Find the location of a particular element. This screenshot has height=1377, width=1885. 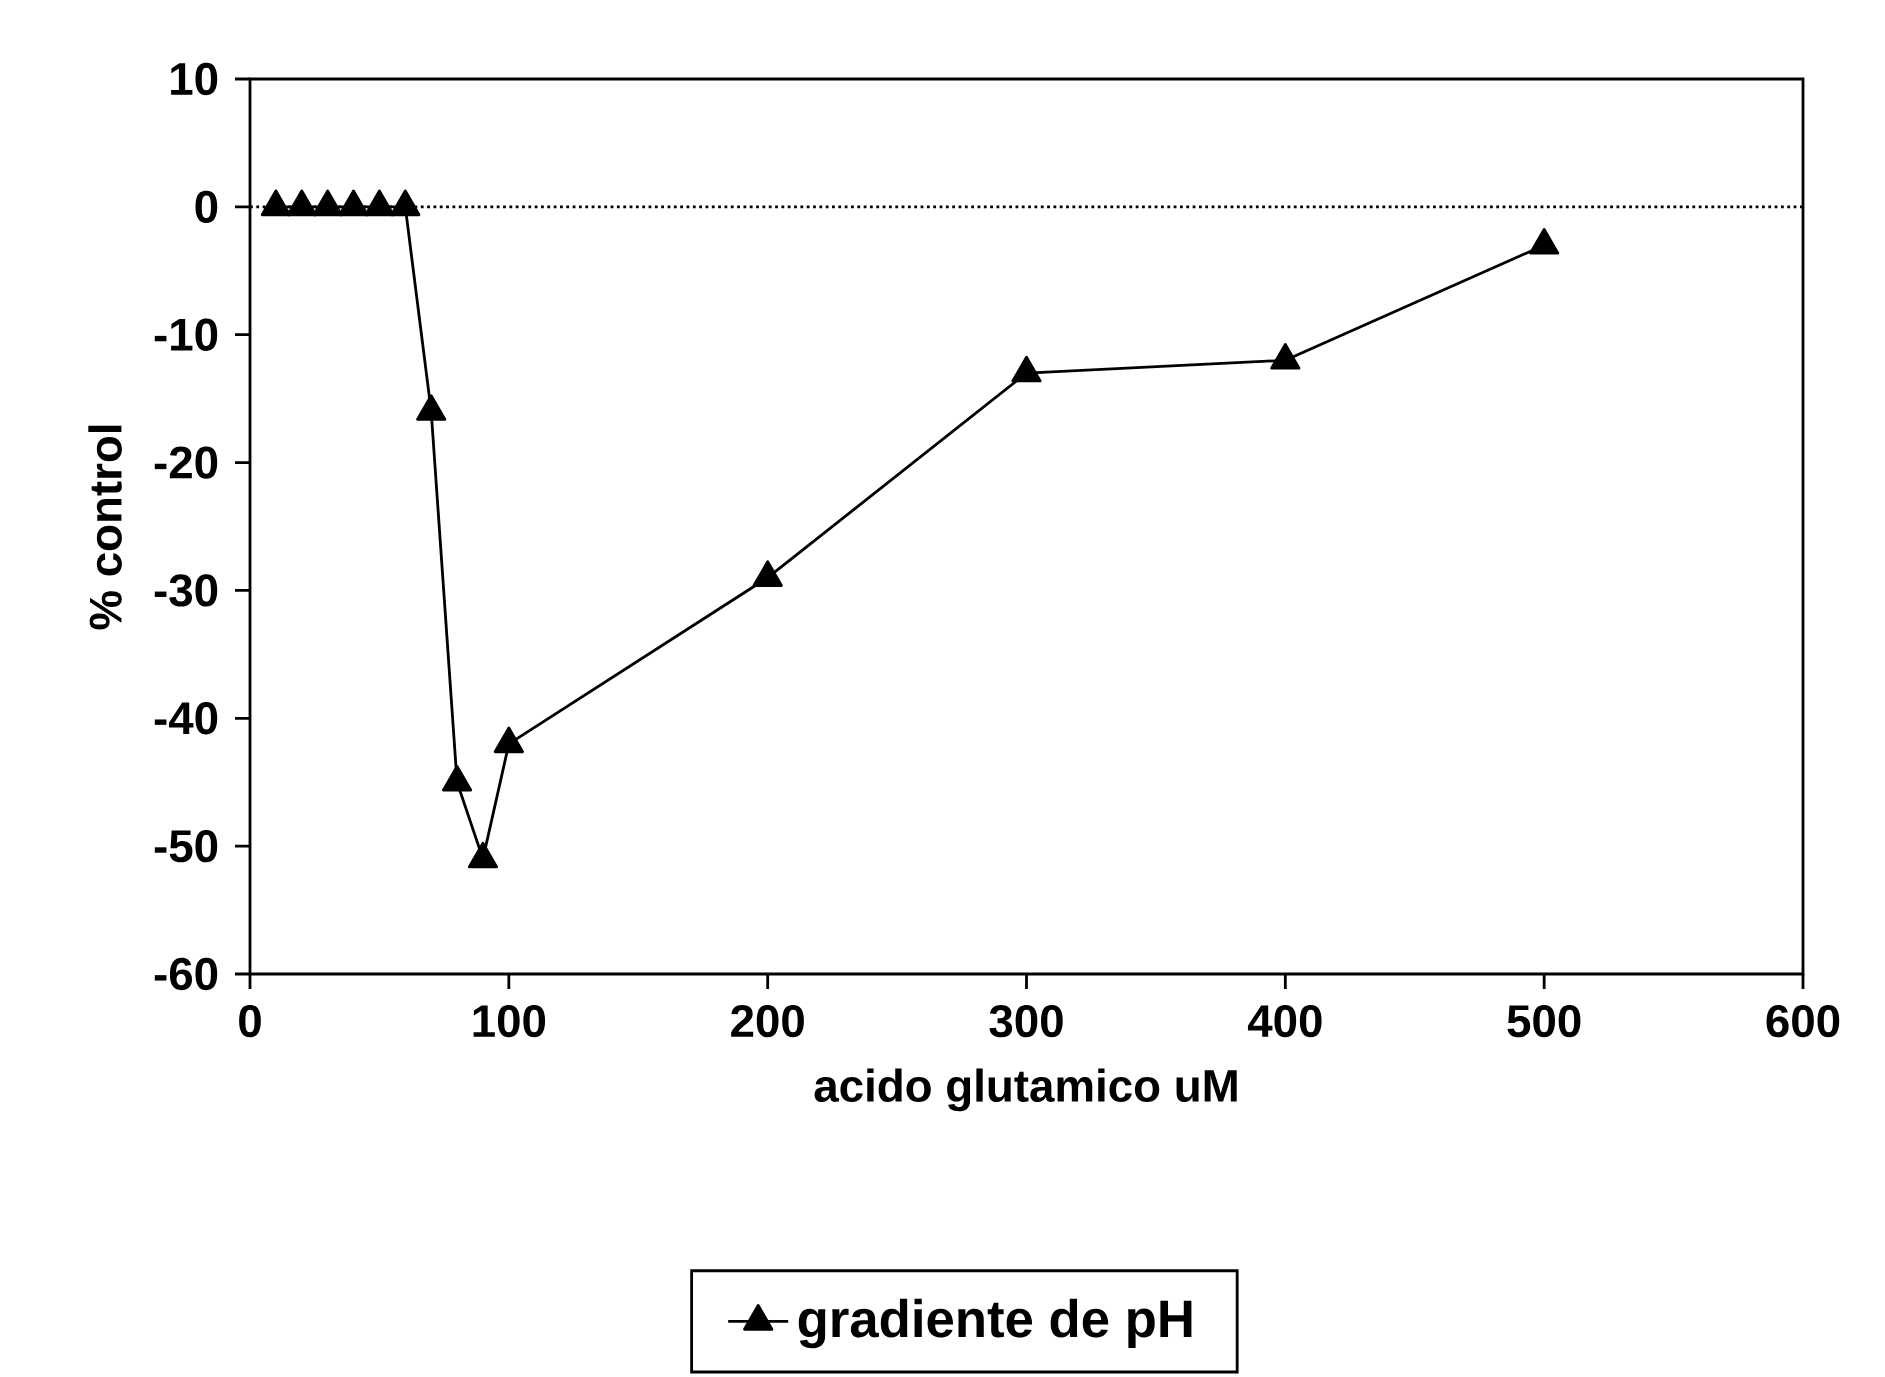

y-tick-label: 0 is located at coordinates (206, 207).